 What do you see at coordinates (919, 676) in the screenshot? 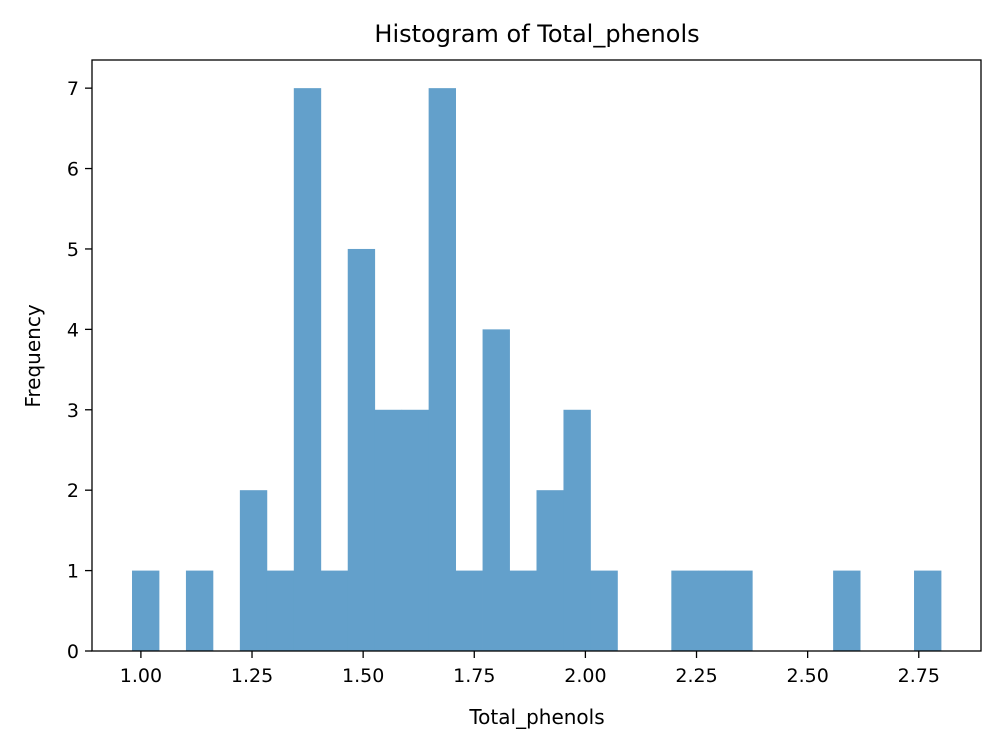
I see `x-tick-label: 2.75` at bounding box center [919, 676].